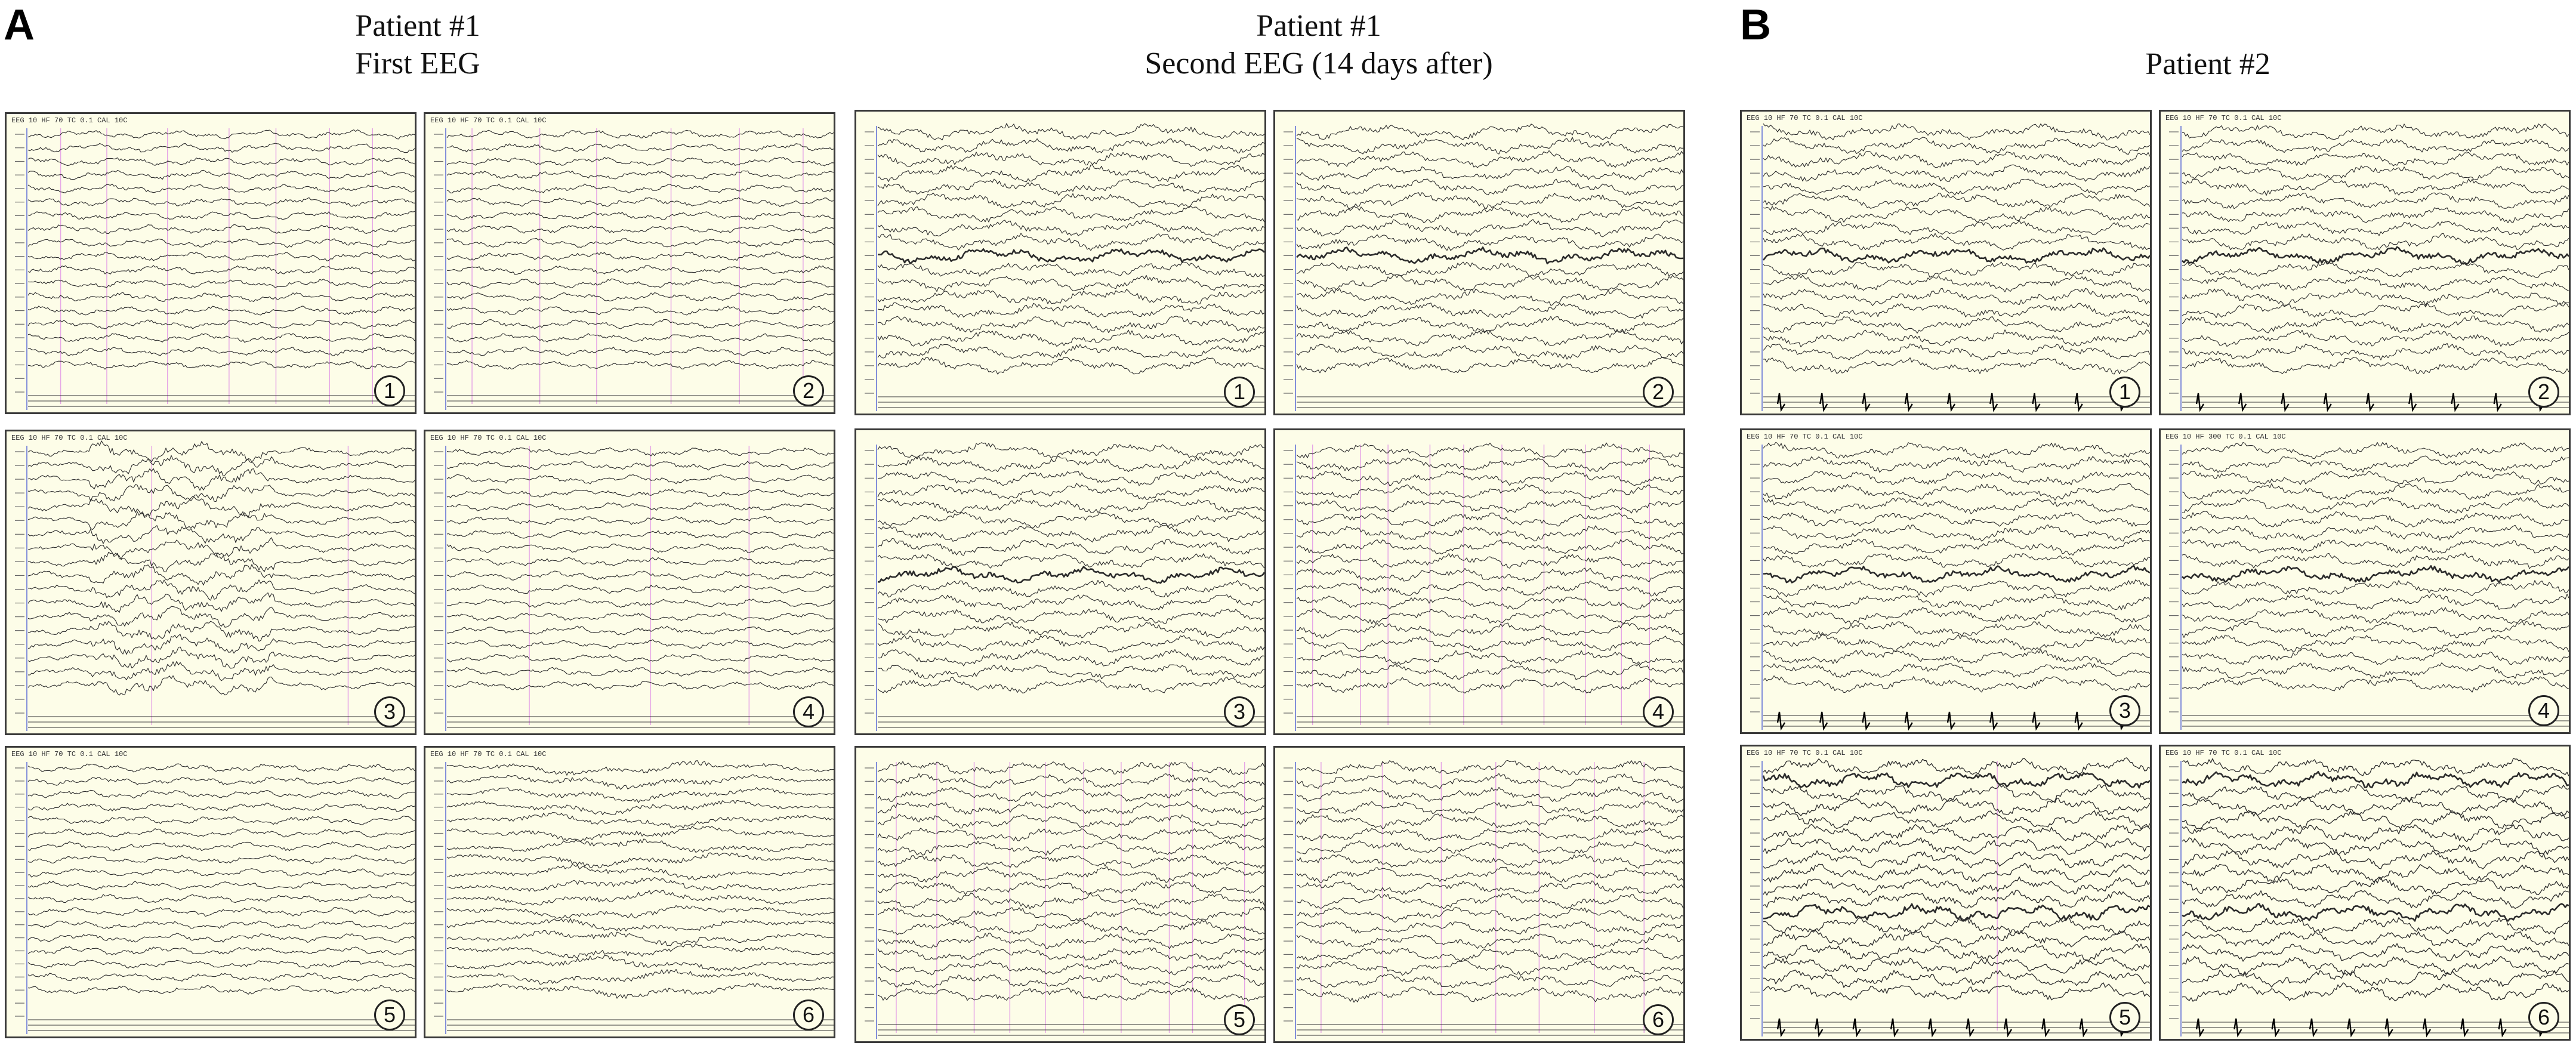  What do you see at coordinates (629, 263) in the screenshot?
I see `eeg-panel: EEG 10 HF 70 TC 0.1 CAL 10C 2` at bounding box center [629, 263].